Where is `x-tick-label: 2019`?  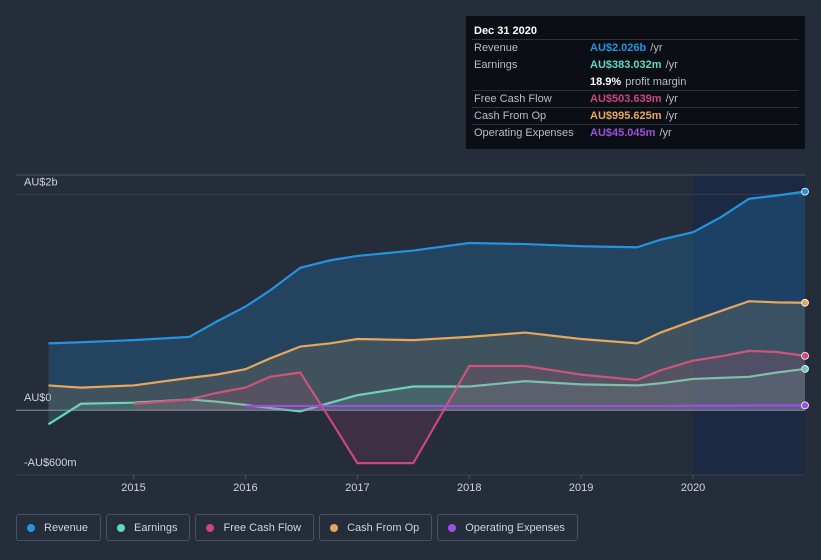 x-tick-label: 2019 is located at coordinates (581, 488).